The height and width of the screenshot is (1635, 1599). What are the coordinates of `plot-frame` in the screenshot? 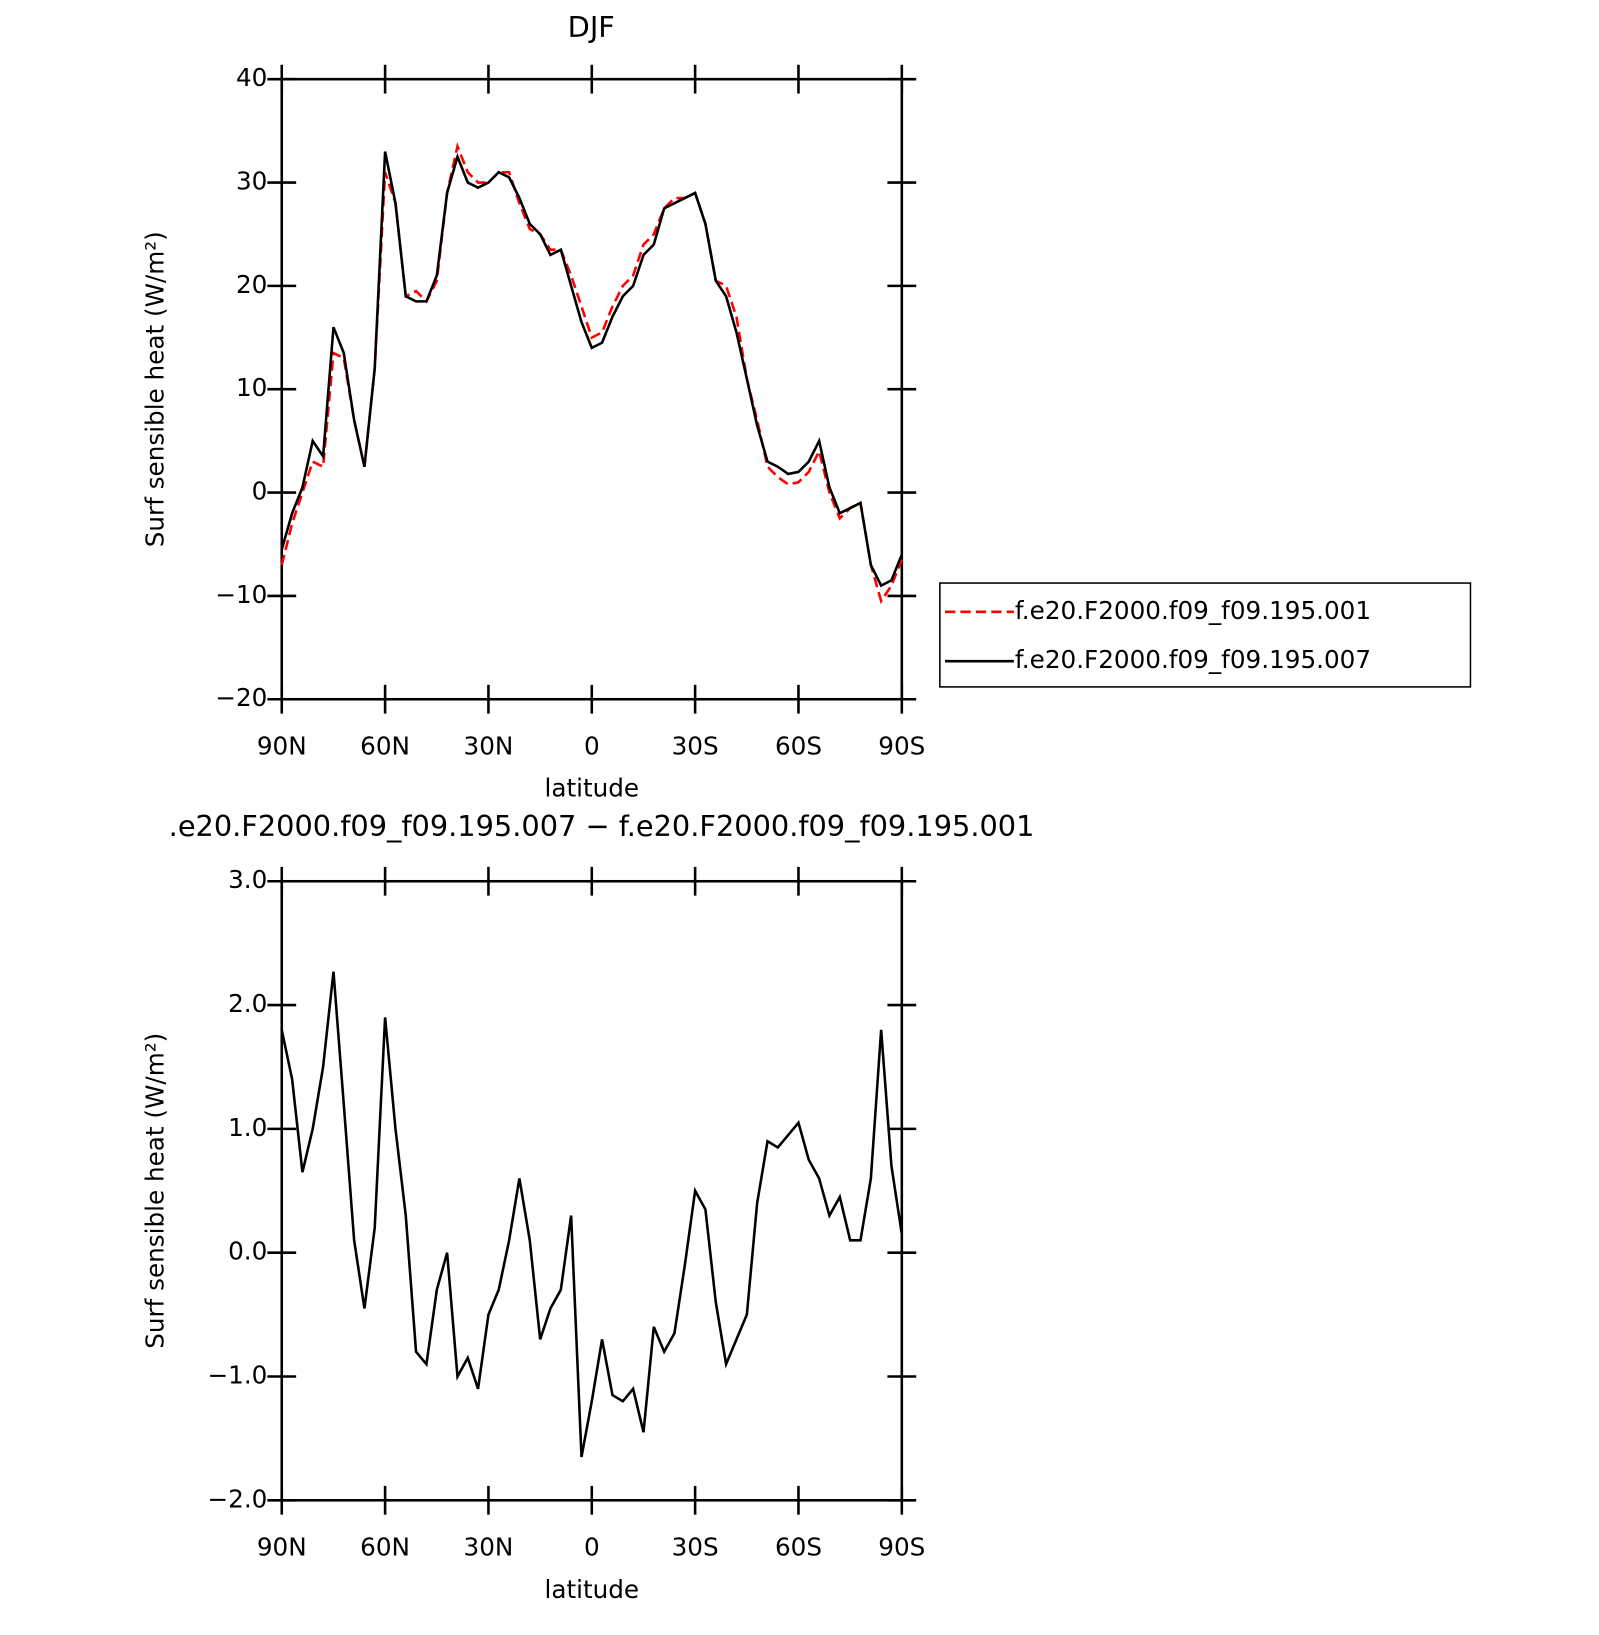 It's located at (592, 389).